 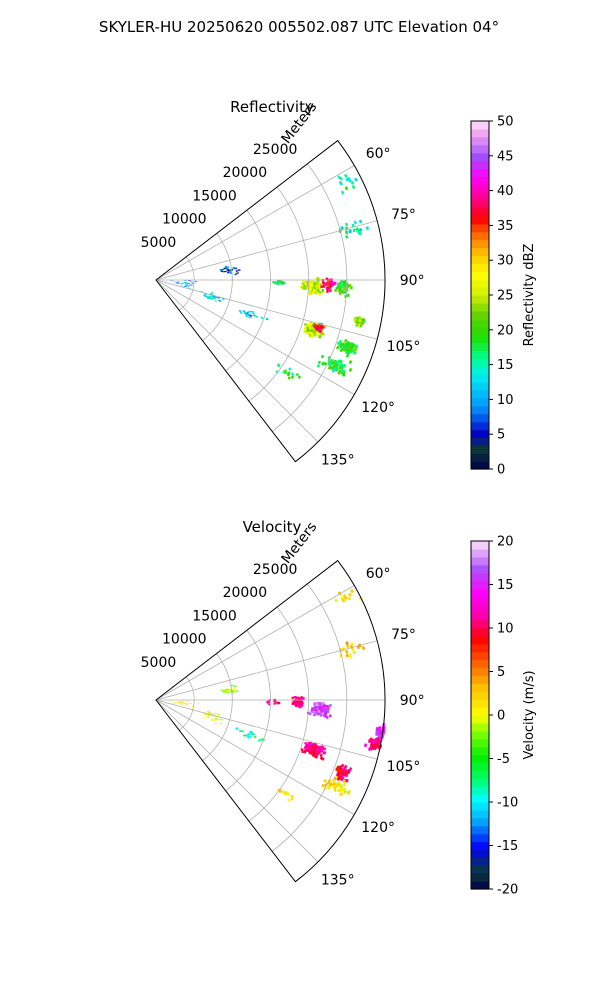 I want to click on colorbar-tick-label: 20, so click(x=505, y=542).